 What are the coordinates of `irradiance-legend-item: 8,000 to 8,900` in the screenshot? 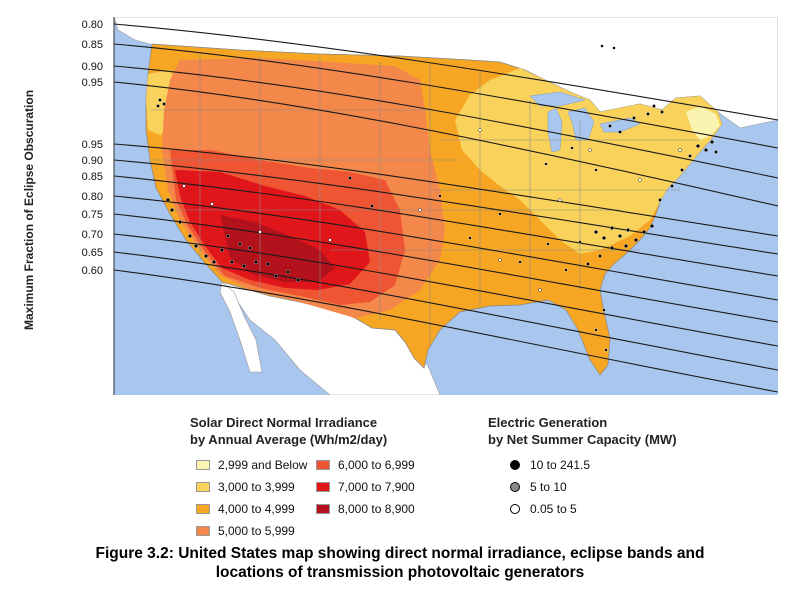 It's located at (365, 509).